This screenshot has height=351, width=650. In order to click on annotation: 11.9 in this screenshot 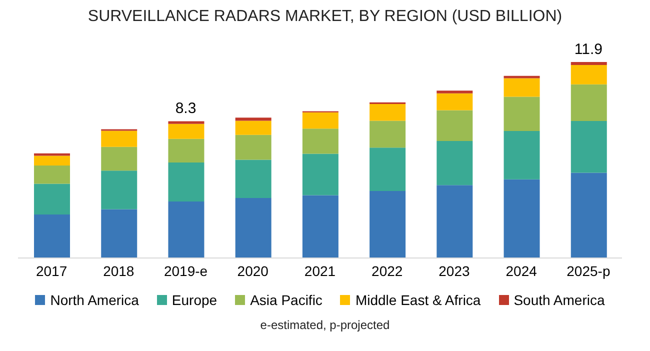, I will do `click(588, 49)`.